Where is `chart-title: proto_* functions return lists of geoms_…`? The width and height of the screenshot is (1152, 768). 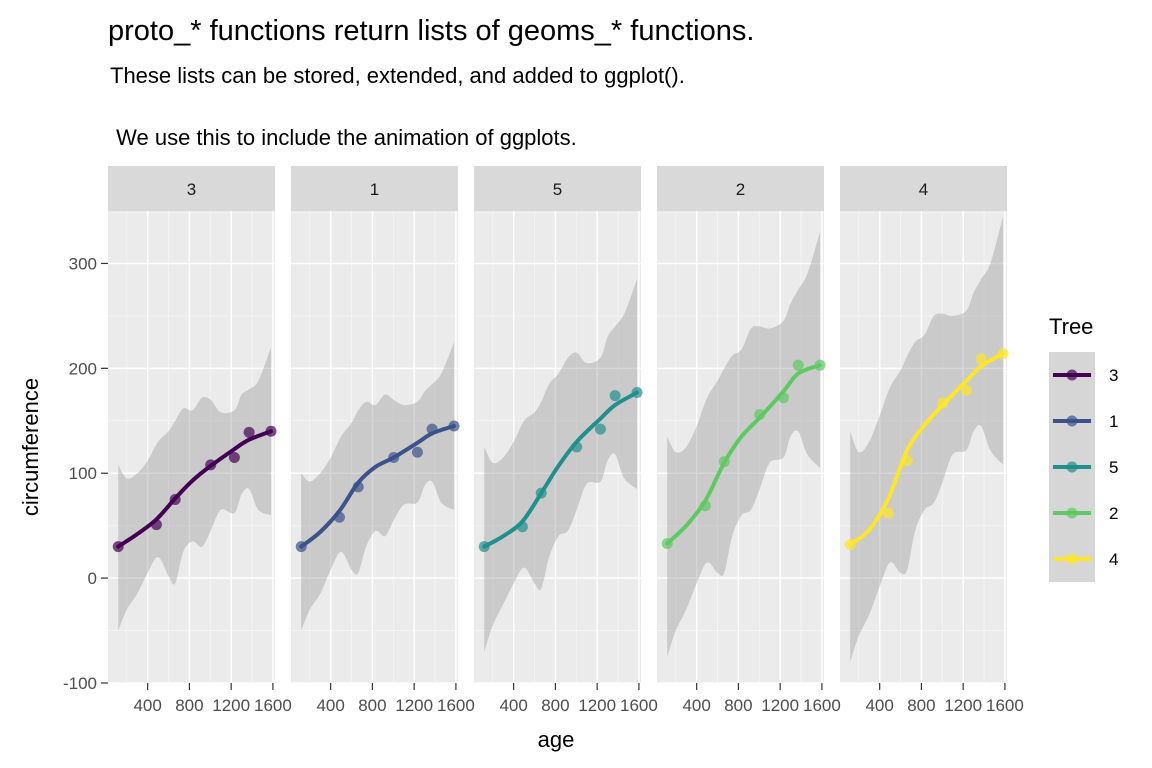 chart-title: proto_* functions return lists of geoms_… is located at coordinates (431, 31).